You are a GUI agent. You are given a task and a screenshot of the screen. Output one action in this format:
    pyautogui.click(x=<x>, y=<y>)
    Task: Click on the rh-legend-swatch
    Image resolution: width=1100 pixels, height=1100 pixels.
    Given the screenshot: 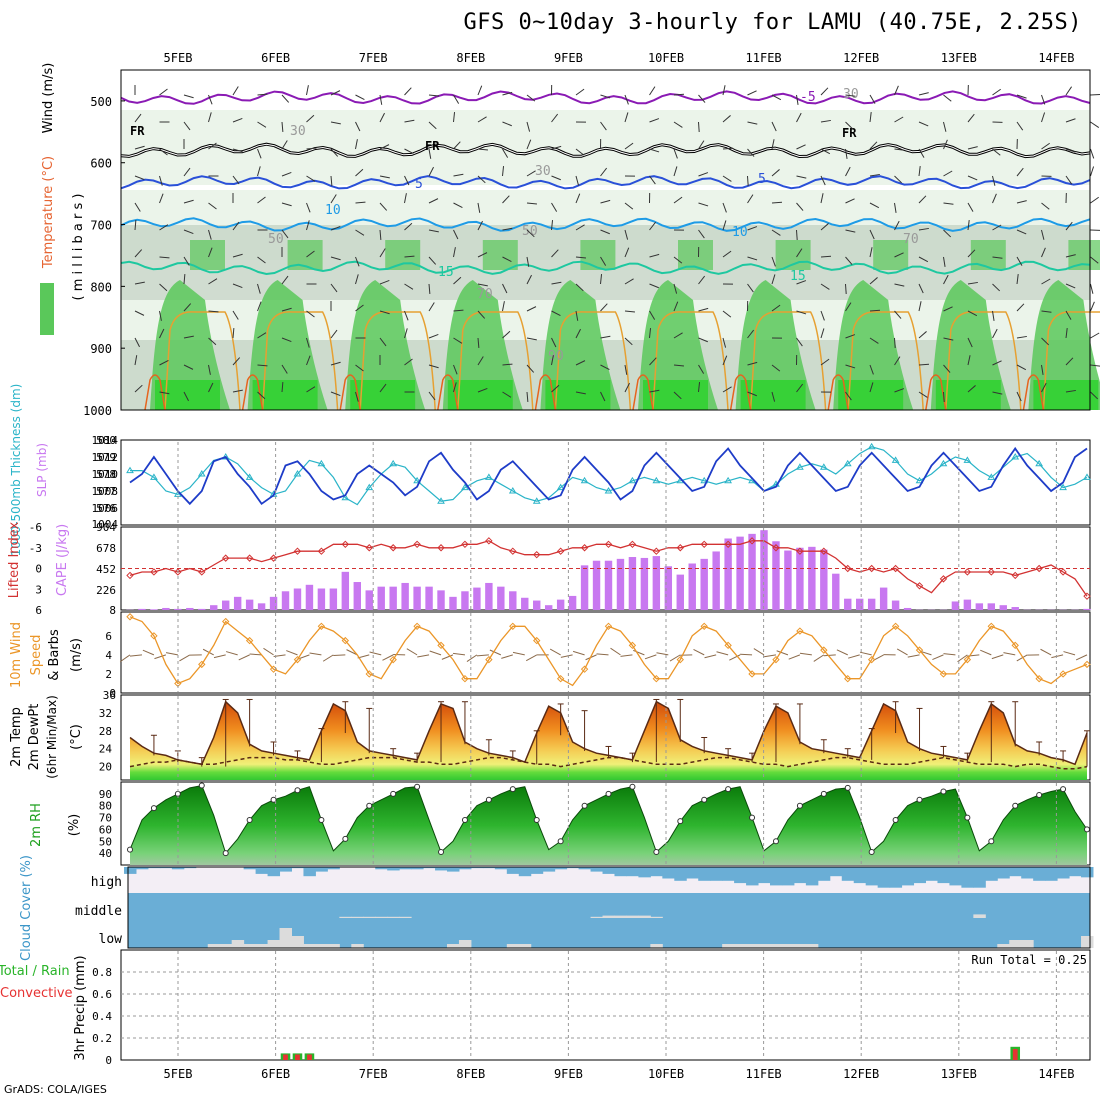 What is the action you would take?
    pyautogui.click(x=47, y=309)
    